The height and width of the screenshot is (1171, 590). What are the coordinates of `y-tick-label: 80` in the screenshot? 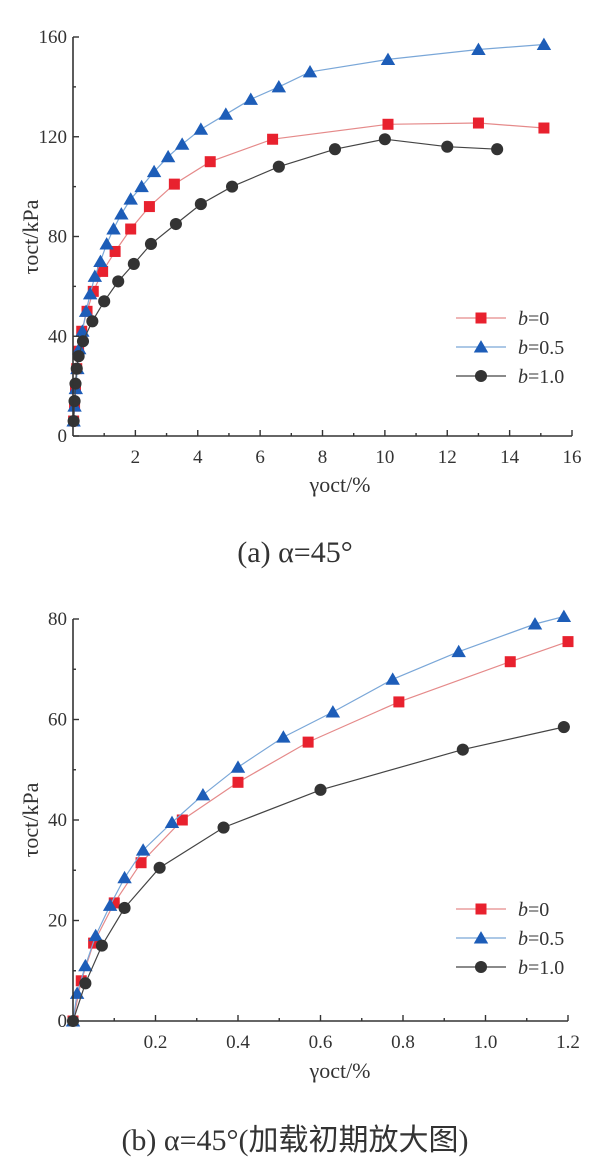 It's located at (57, 619).